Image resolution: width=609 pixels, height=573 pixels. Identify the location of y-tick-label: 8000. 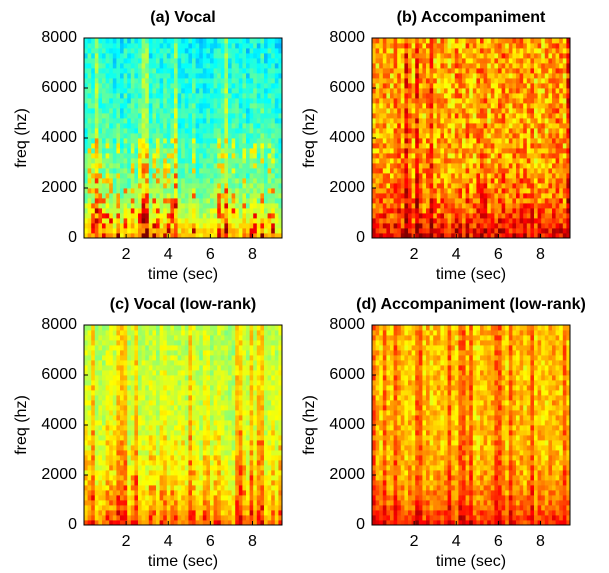
(347, 37).